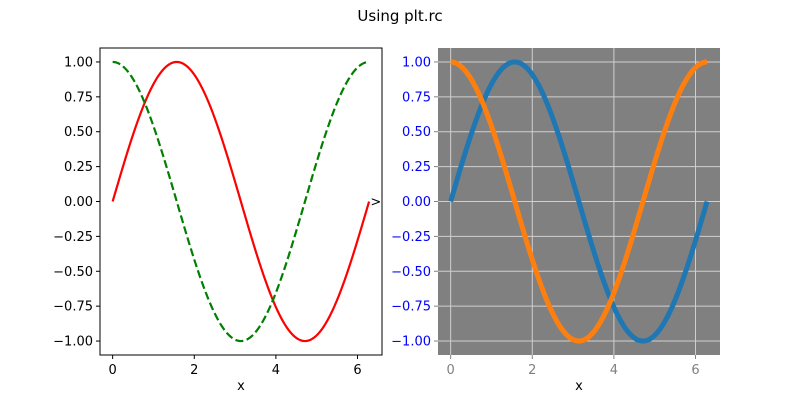 This screenshot has width=800, height=400. What do you see at coordinates (357, 370) in the screenshot?
I see `left-xtick-label-3: 6` at bounding box center [357, 370].